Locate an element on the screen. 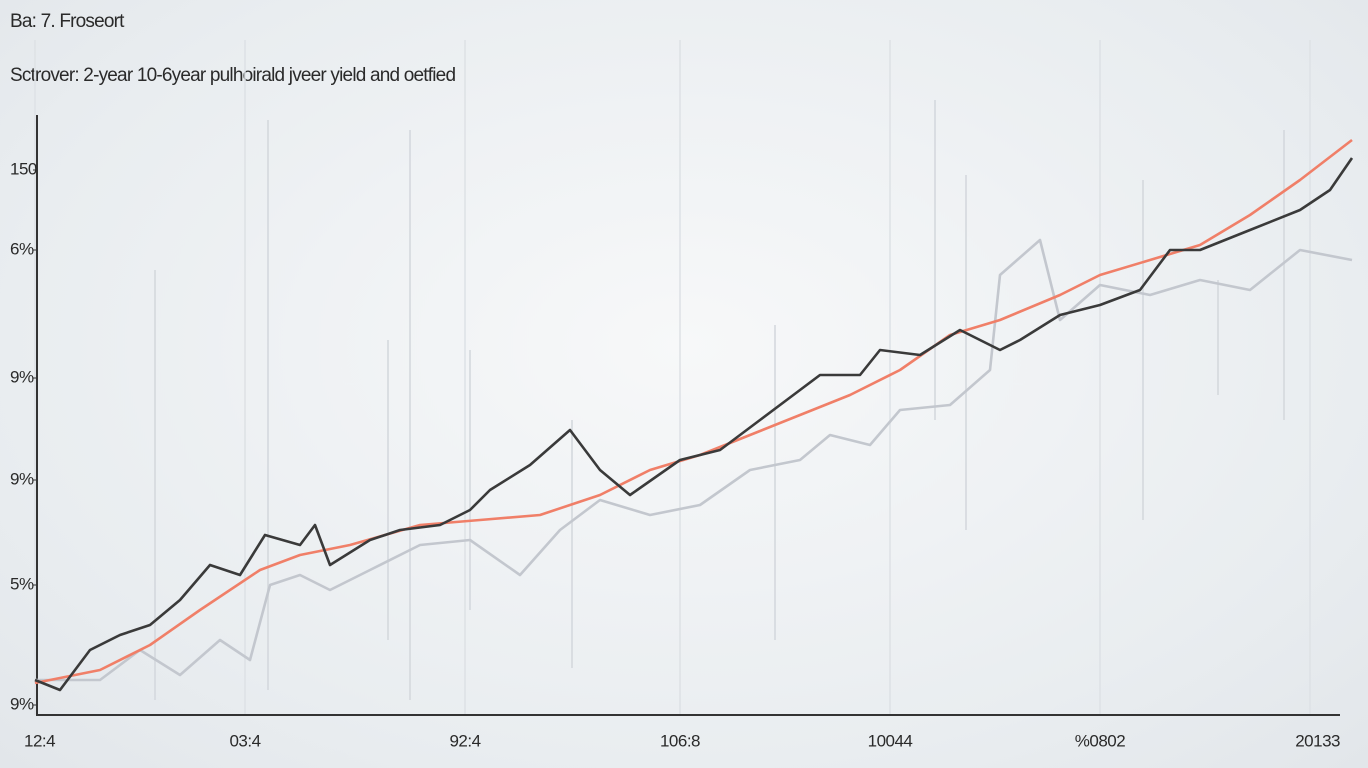 This screenshot has height=768, width=1368. x-tick-label: %0802 is located at coordinates (1100, 740).